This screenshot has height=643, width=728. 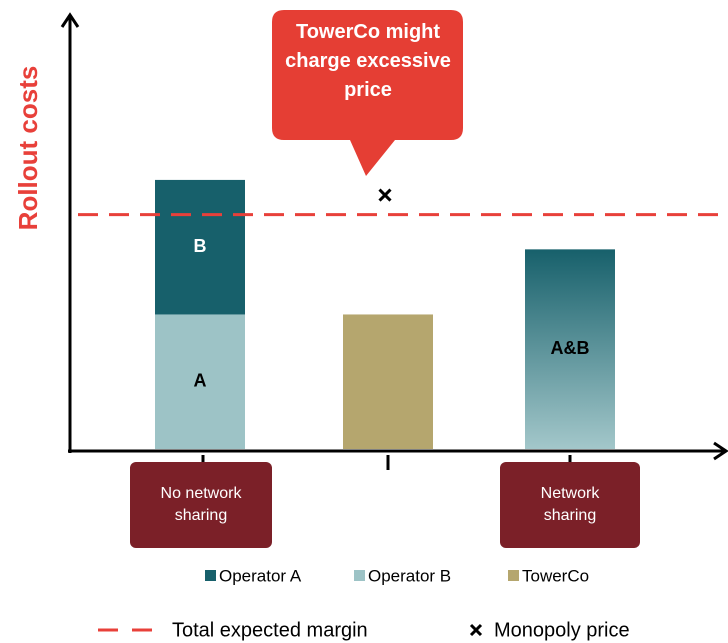 I want to click on callout, so click(x=367, y=93).